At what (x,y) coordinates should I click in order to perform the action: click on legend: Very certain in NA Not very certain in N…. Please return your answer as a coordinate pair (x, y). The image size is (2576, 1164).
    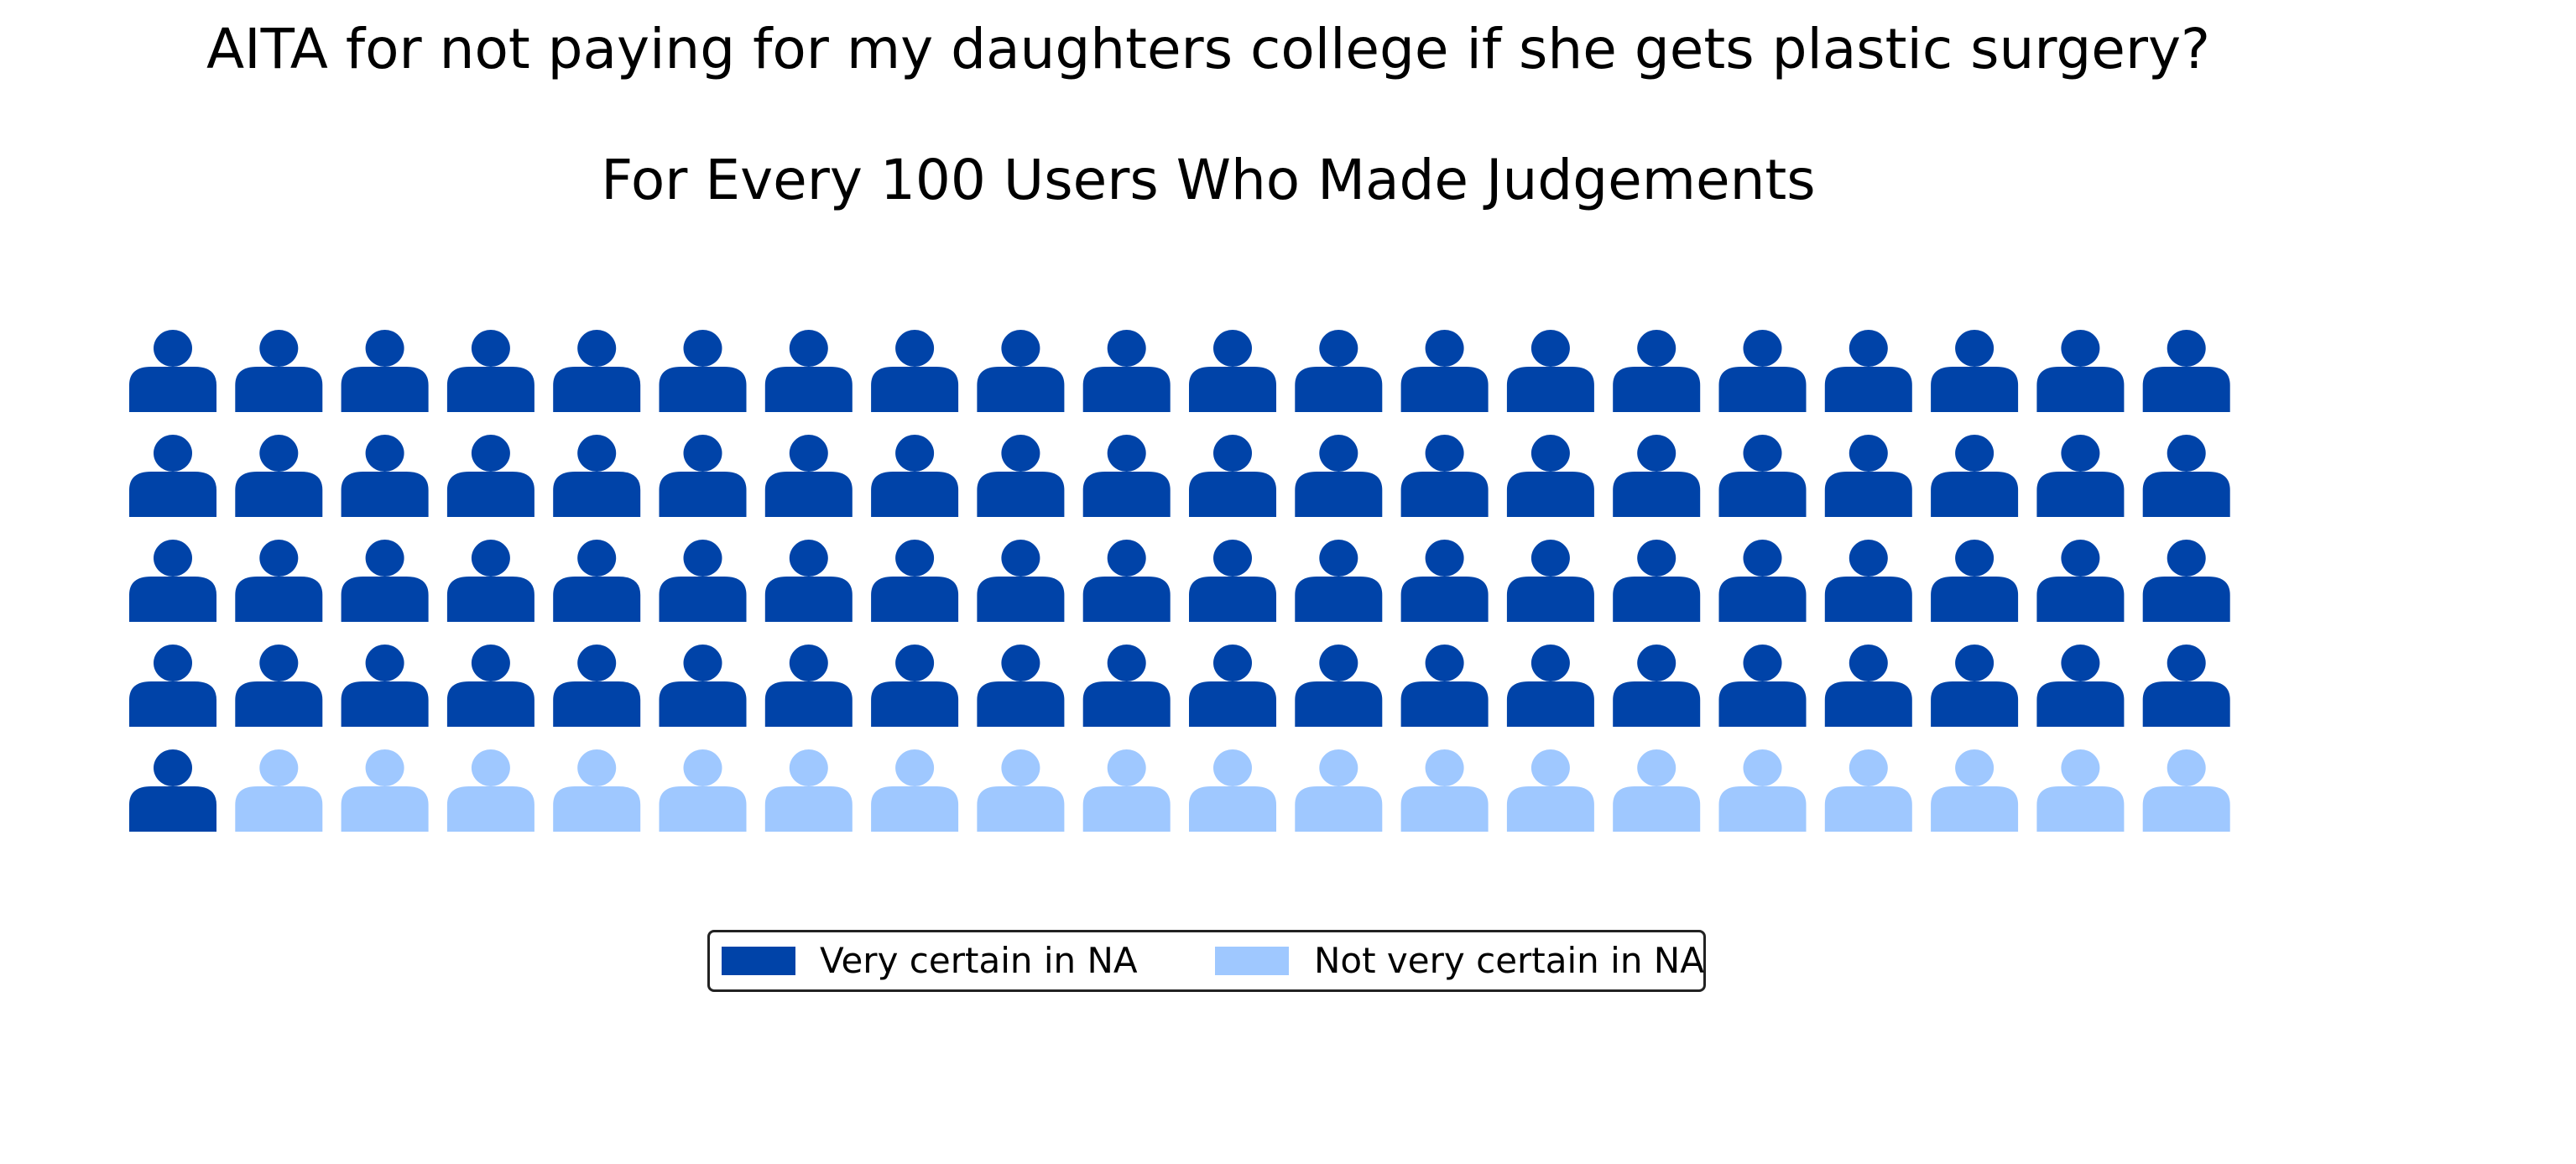
    Looking at the image, I should click on (1206, 961).